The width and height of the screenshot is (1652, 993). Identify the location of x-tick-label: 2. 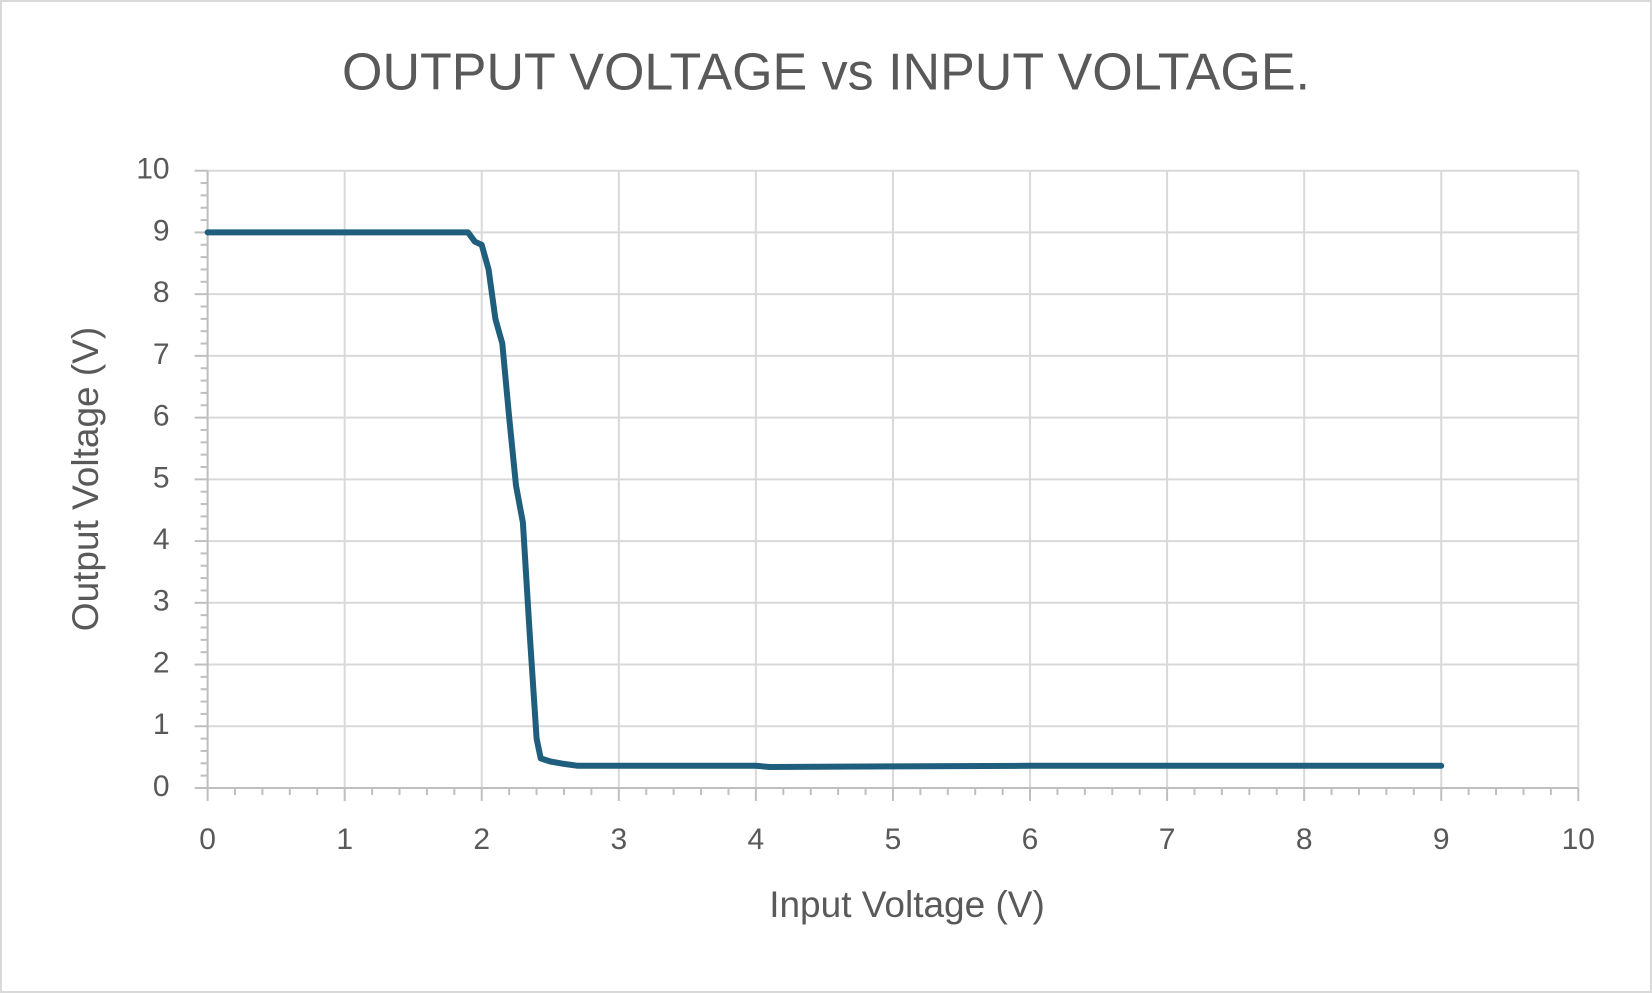
(481, 839).